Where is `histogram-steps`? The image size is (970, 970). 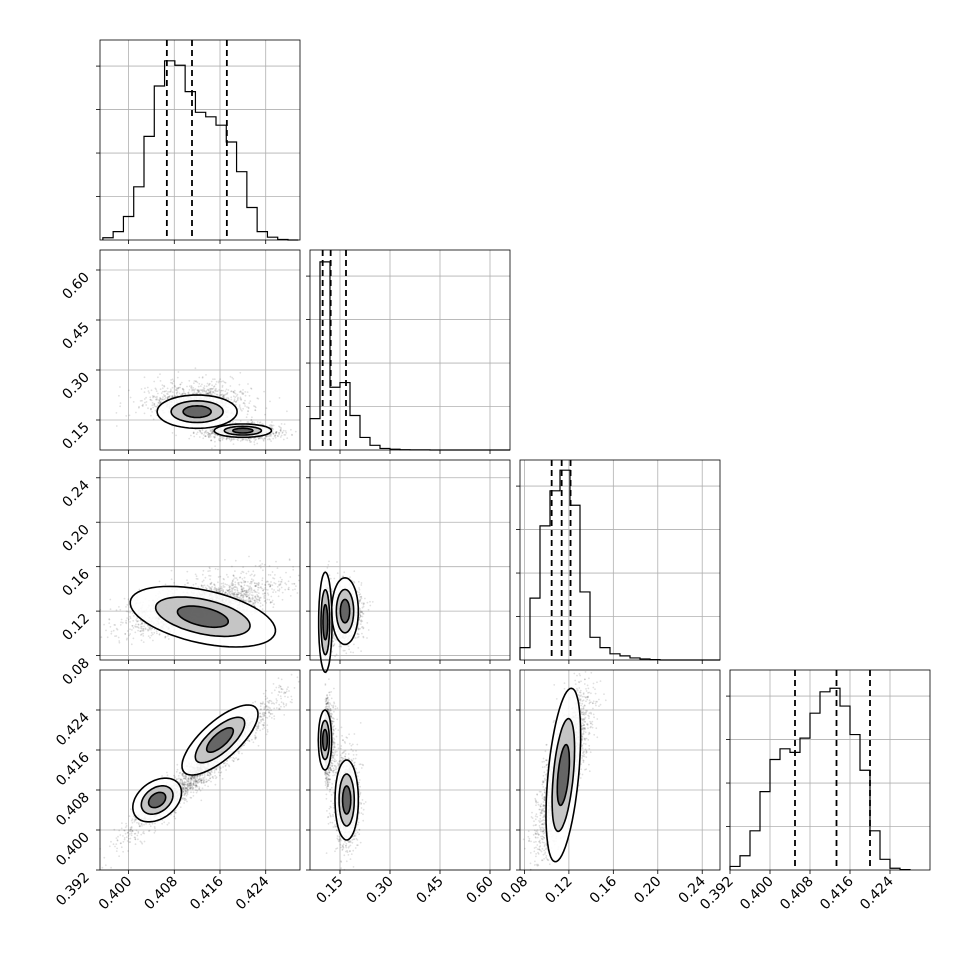
histogram-steps is located at coordinates (619, 565).